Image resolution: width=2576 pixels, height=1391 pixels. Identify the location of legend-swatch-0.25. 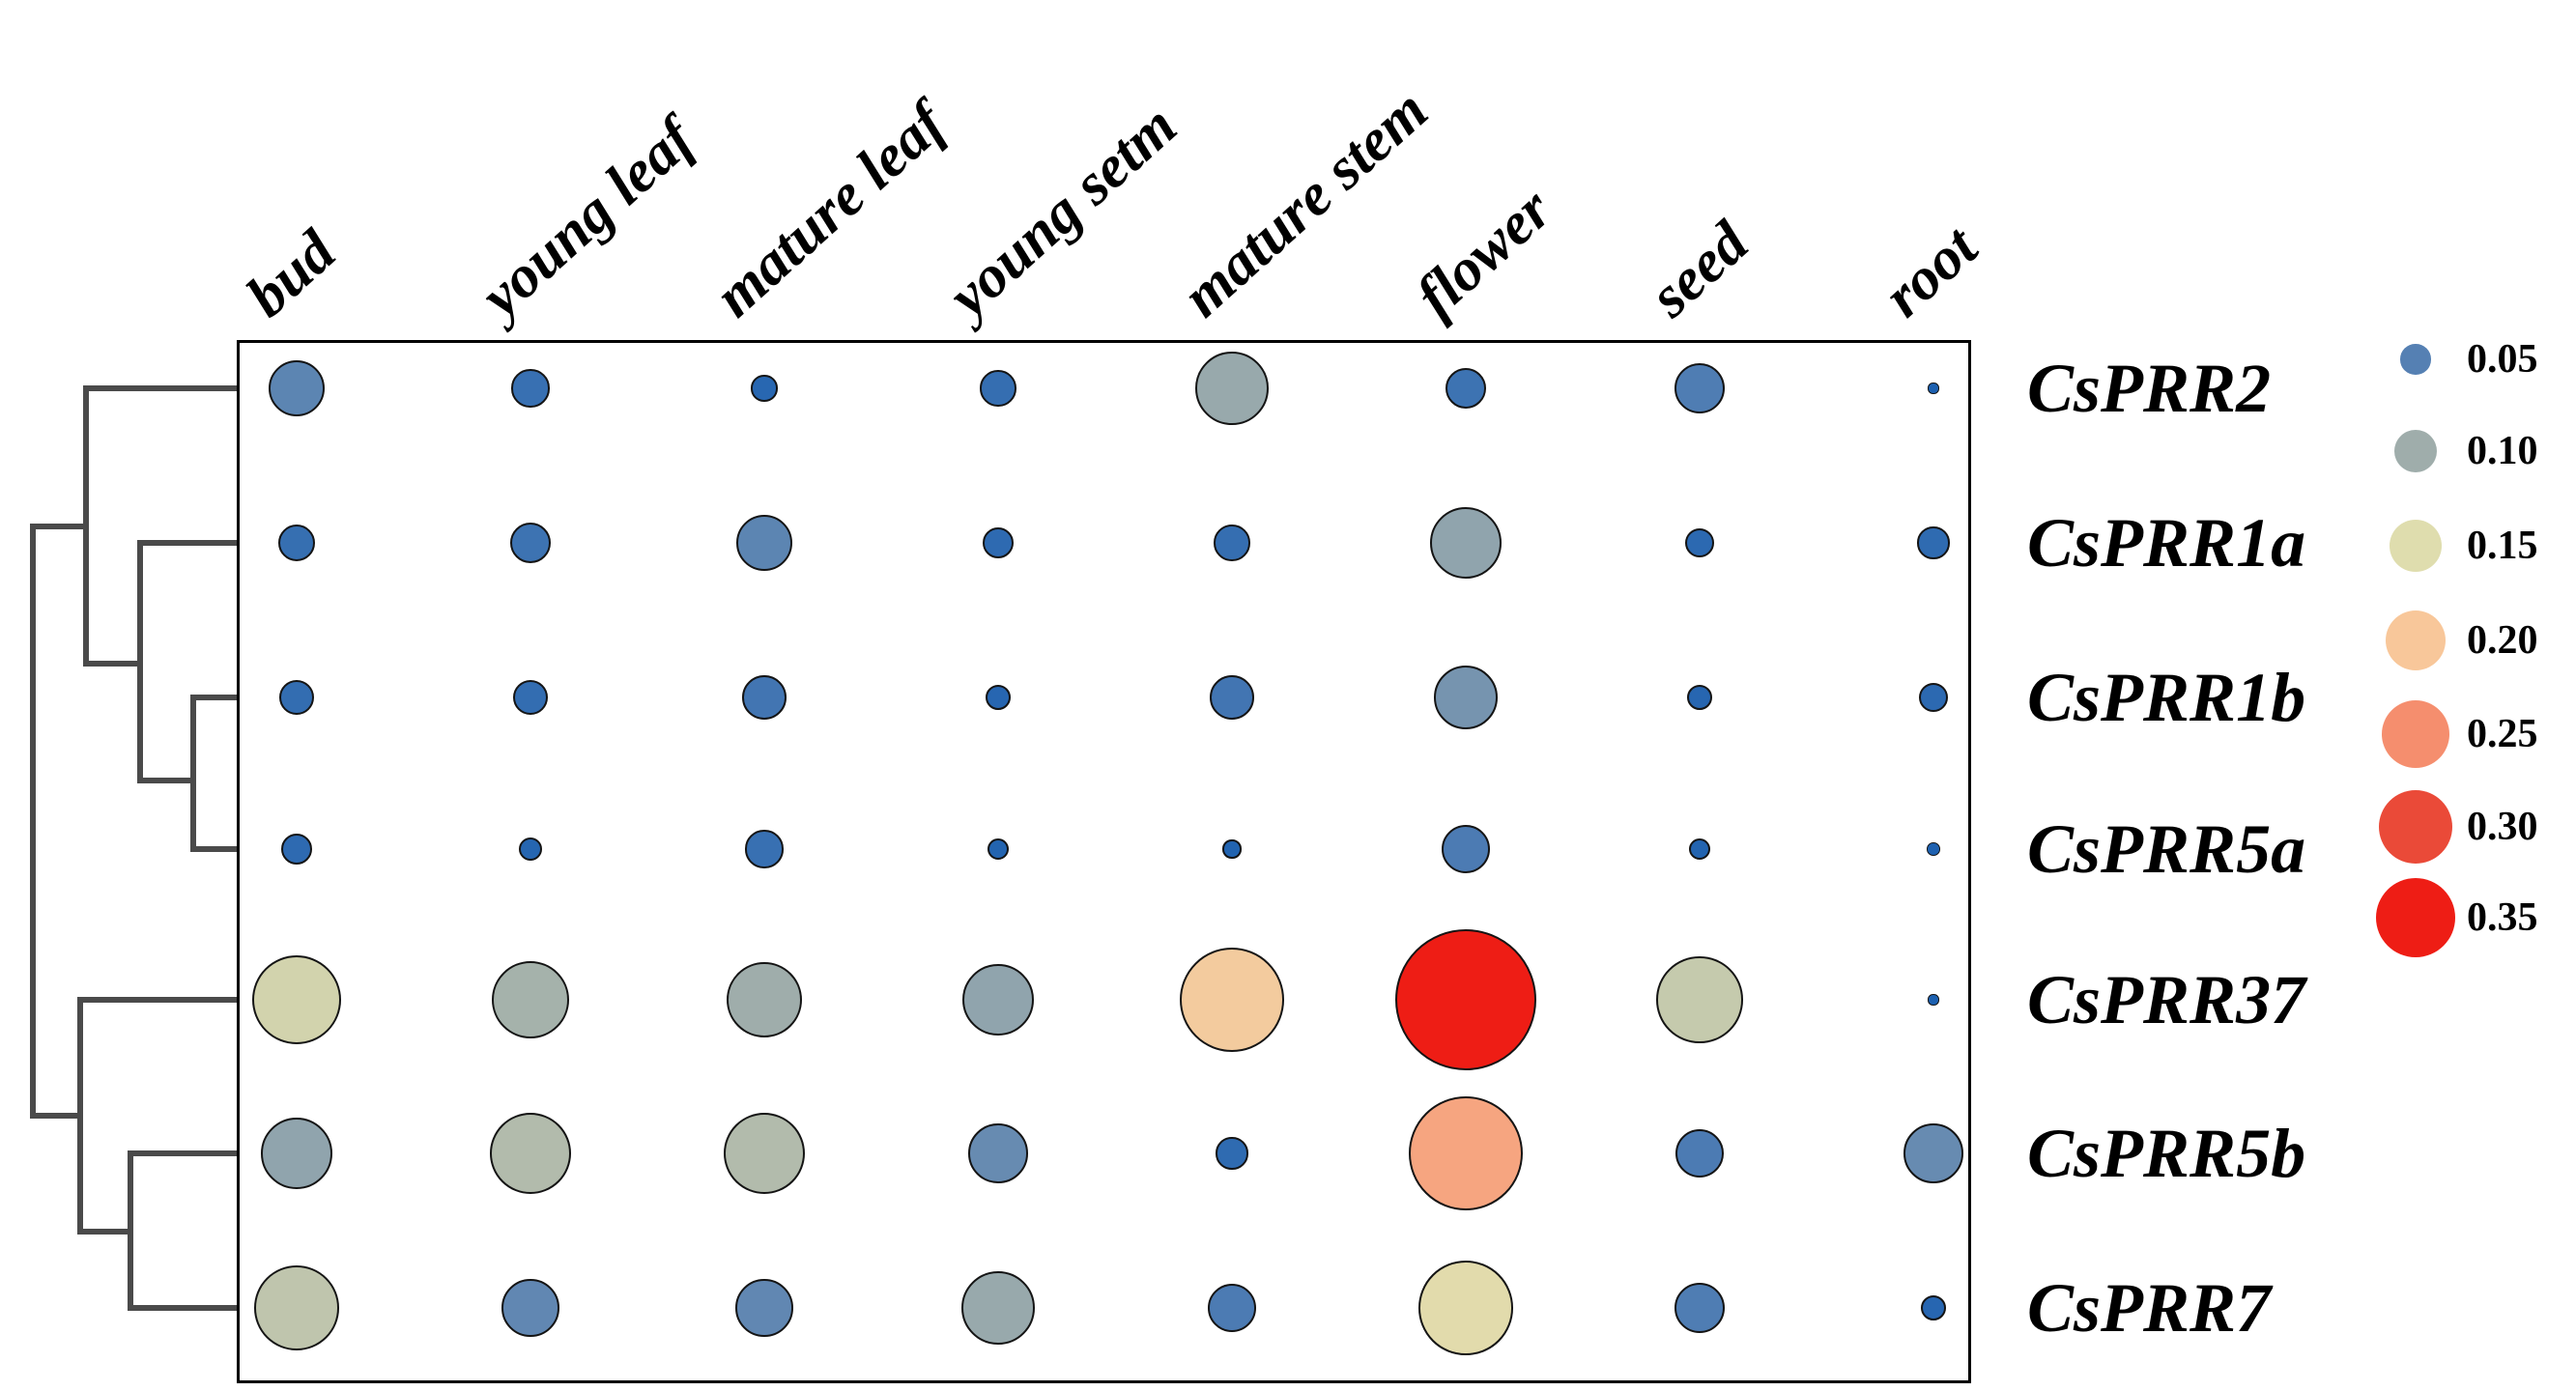
(2416, 734).